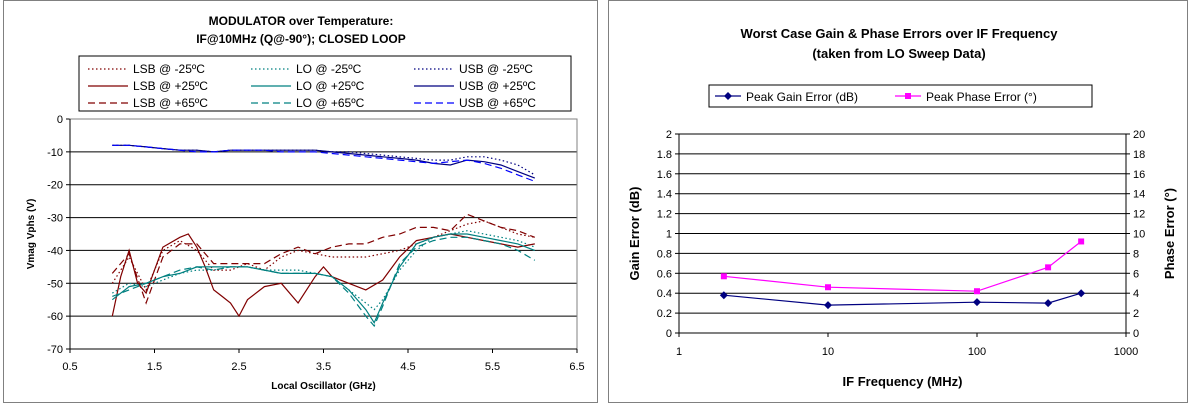 The height and width of the screenshot is (405, 1192). Describe the element at coordinates (664, 314) in the screenshot. I see `y-tick-label: 0.2` at that location.